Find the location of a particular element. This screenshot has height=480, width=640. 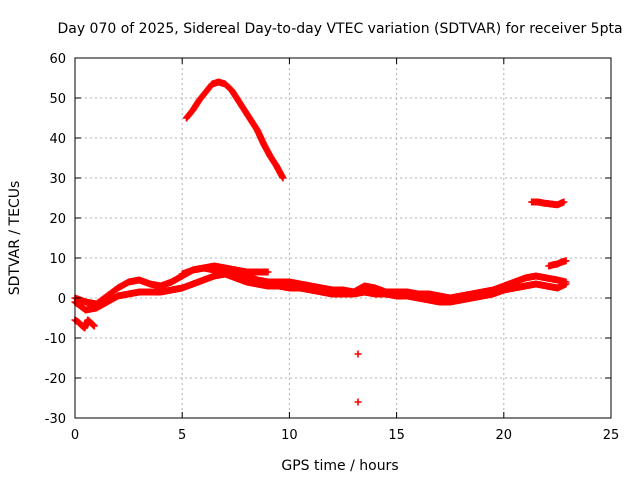

x-tick-label: 10 is located at coordinates (289, 435).